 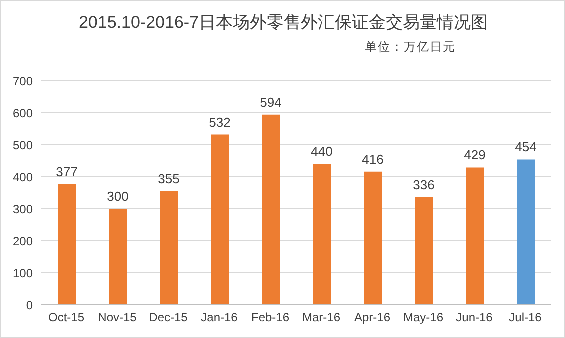 What do you see at coordinates (284, 23) in the screenshot?
I see `chart-title: 2015.10-2016-7日本场外零售外汇保证金交易量情况图` at bounding box center [284, 23].